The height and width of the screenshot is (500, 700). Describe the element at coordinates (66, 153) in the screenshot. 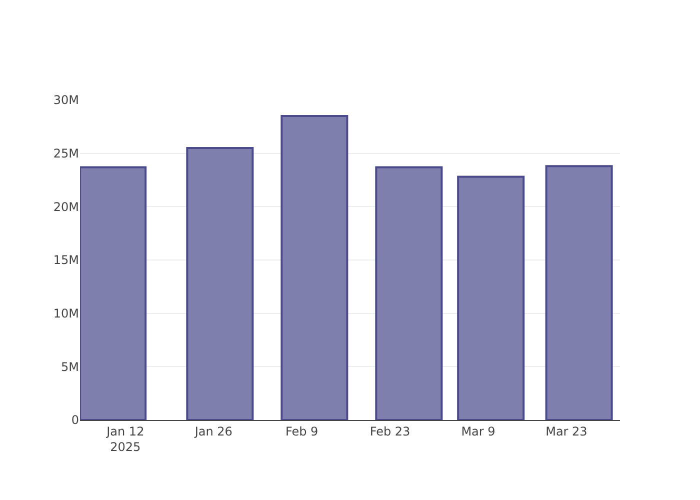

I see `y-tick-label: 25M` at that location.